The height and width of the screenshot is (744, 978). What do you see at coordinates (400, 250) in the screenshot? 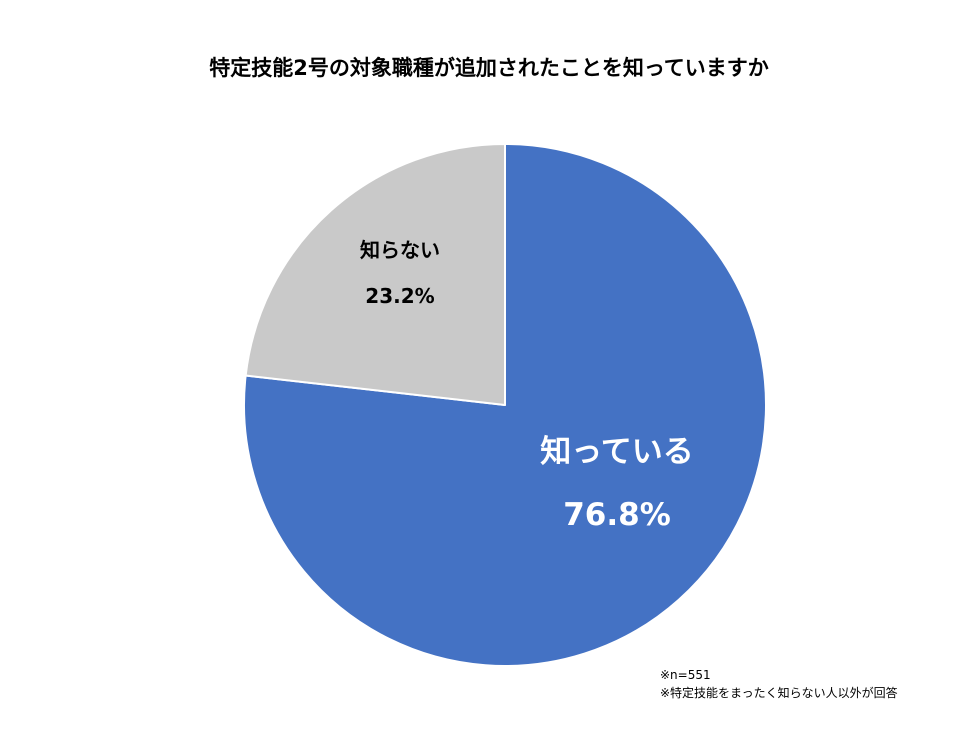
I see `slice-label-2: 知らない` at bounding box center [400, 250].